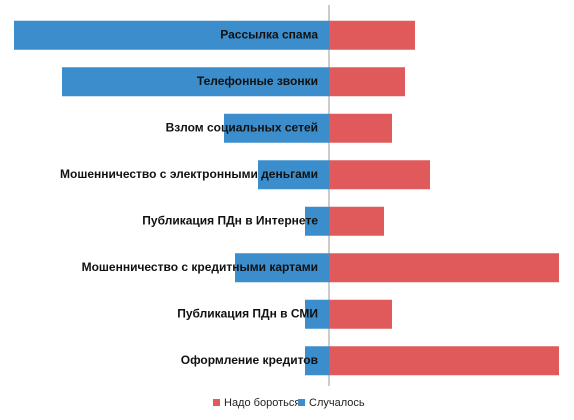  I want to click on category-label: Публикация ПДн в Интернете, so click(230, 220).